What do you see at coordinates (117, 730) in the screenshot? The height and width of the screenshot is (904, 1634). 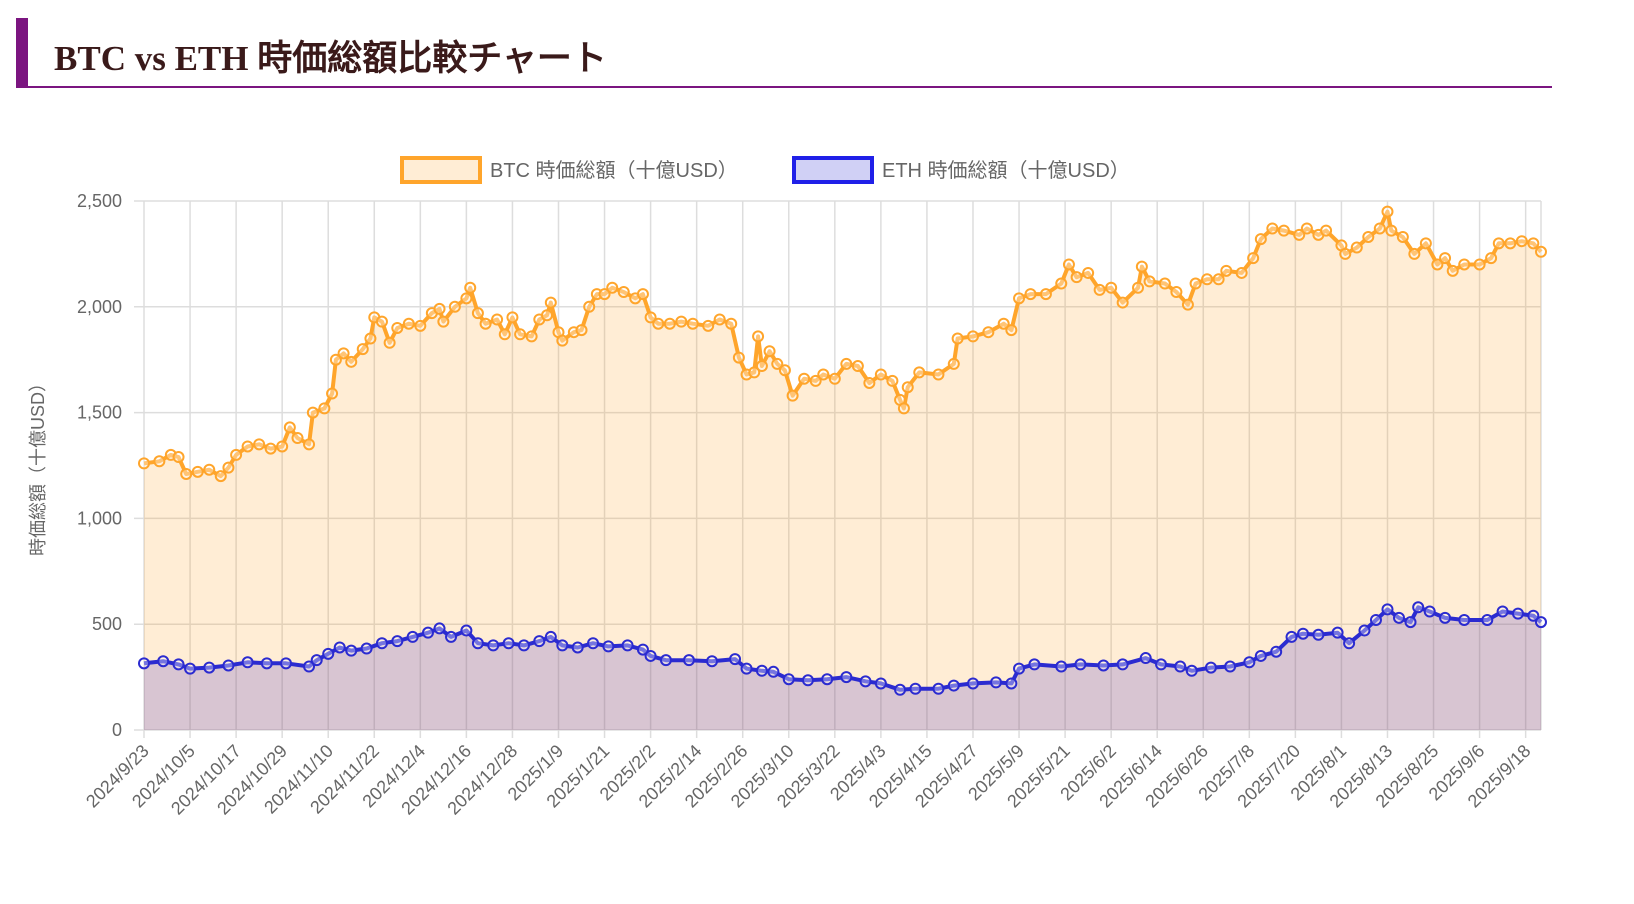 I see `y-tick-label: 0` at bounding box center [117, 730].